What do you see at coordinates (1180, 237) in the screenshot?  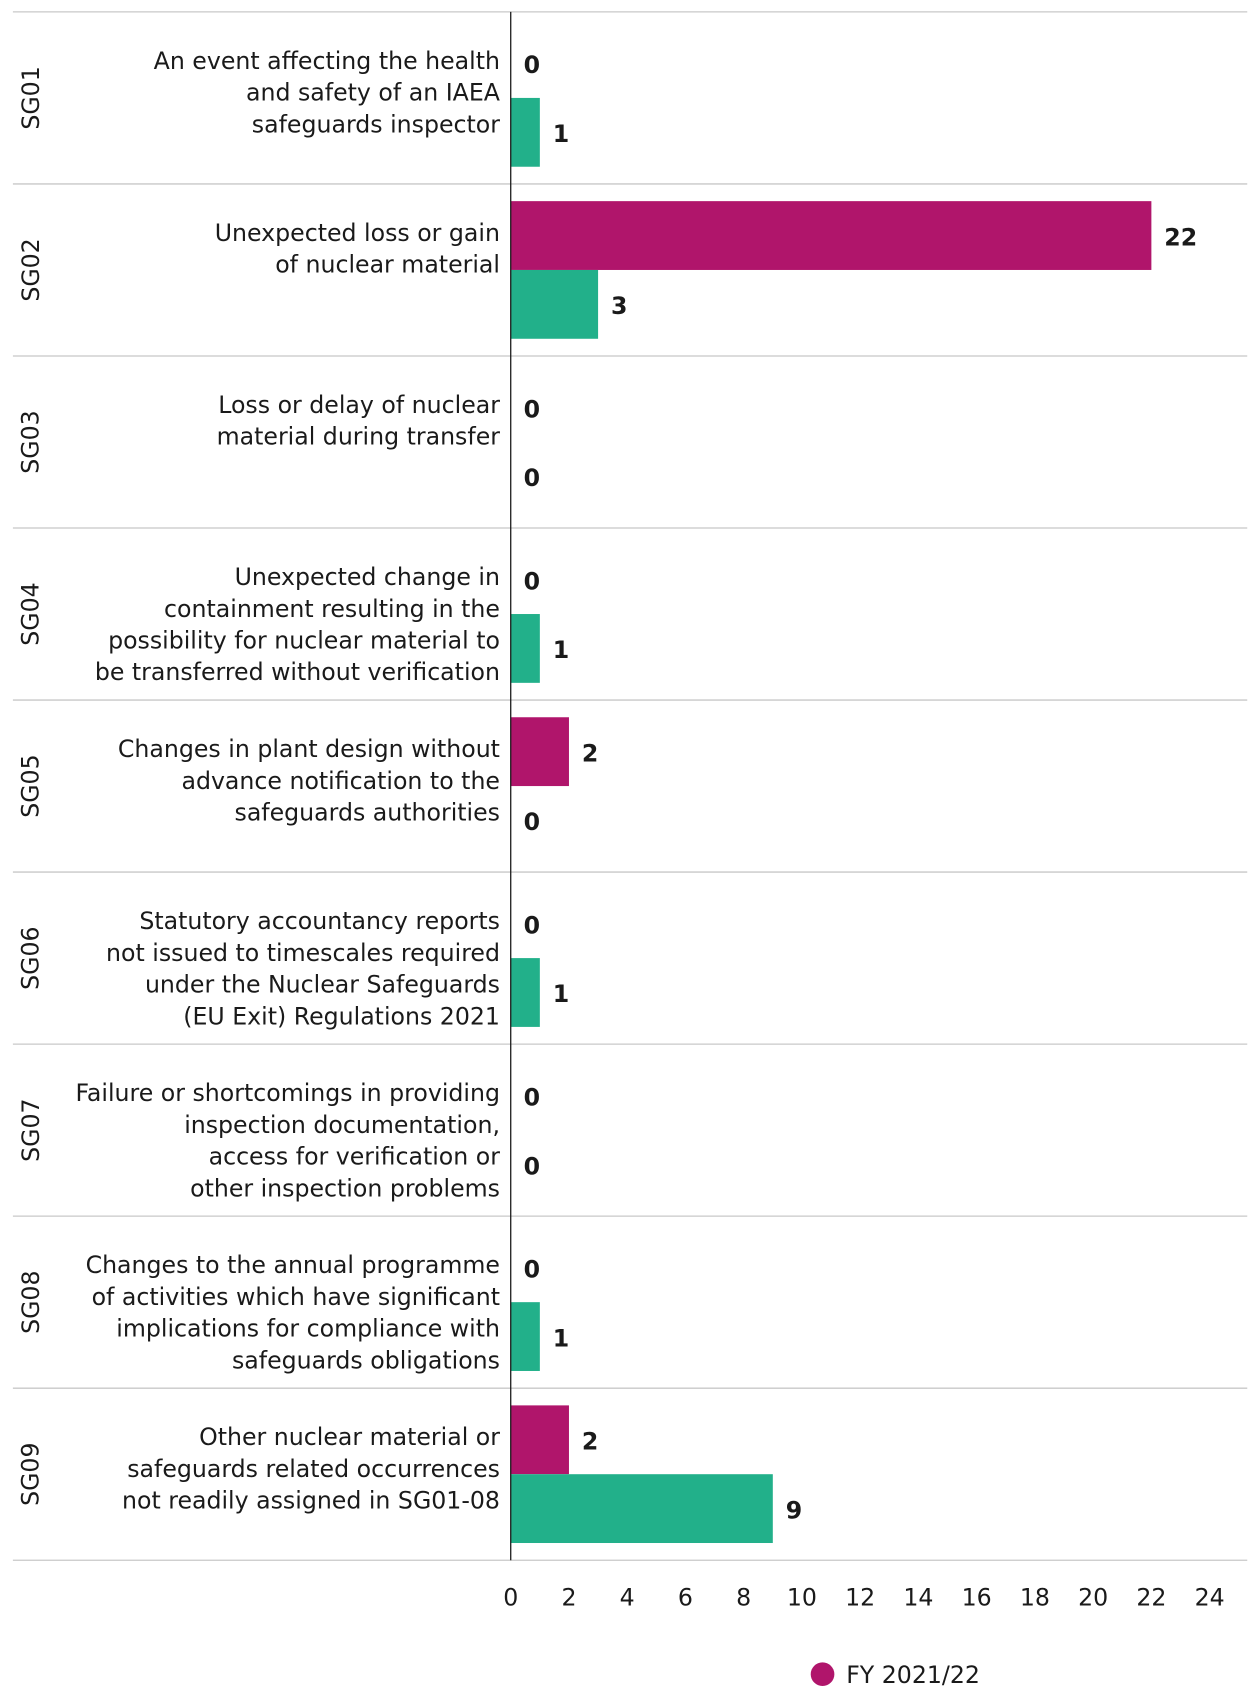 I see `value-label: 22` at bounding box center [1180, 237].